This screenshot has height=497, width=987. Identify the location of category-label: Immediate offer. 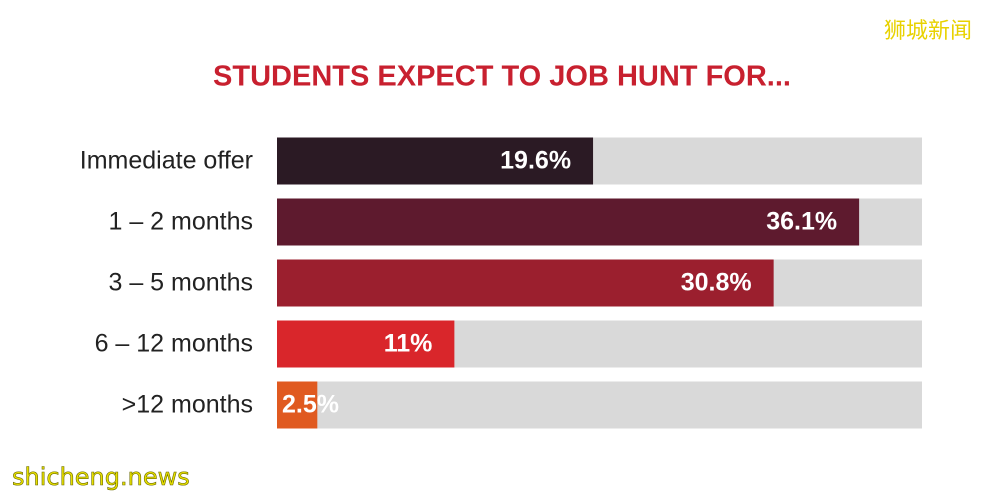
(166, 161).